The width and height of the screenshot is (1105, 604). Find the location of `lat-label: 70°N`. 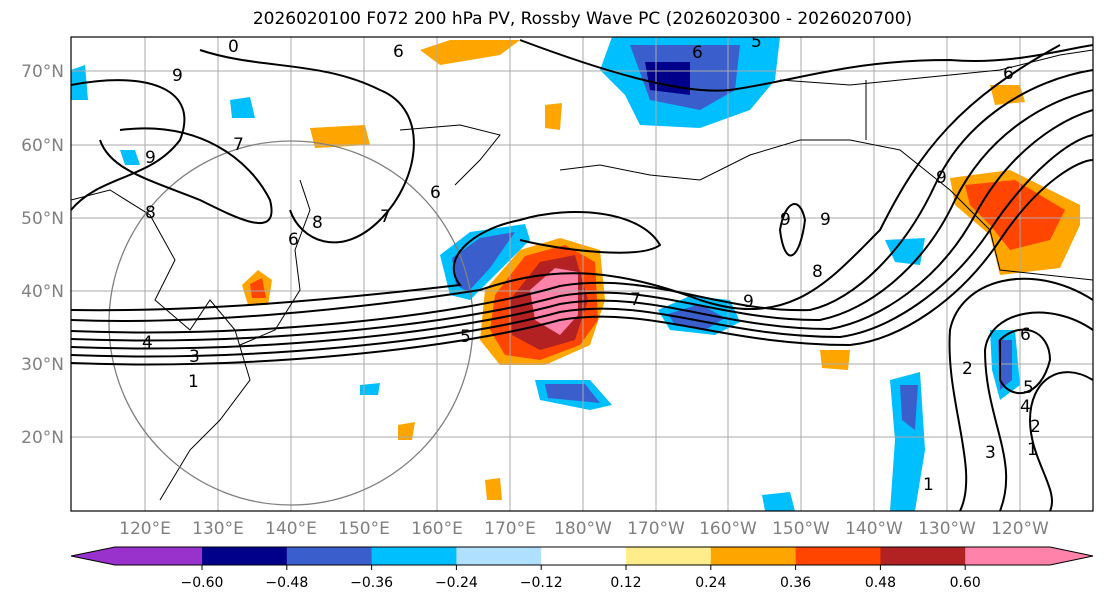

lat-label: 70°N is located at coordinates (42, 72).